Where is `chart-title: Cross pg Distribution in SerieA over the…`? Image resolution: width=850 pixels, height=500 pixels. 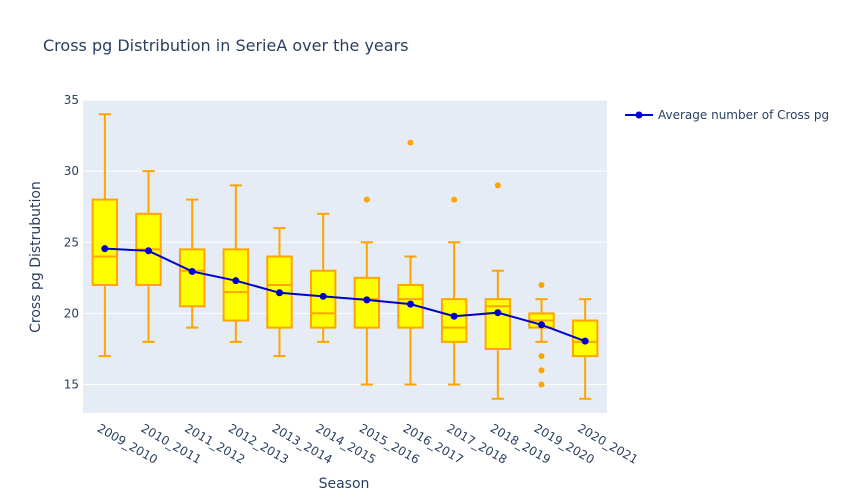
chart-title: Cross pg Distribution in SerieA over the… is located at coordinates (225, 45).